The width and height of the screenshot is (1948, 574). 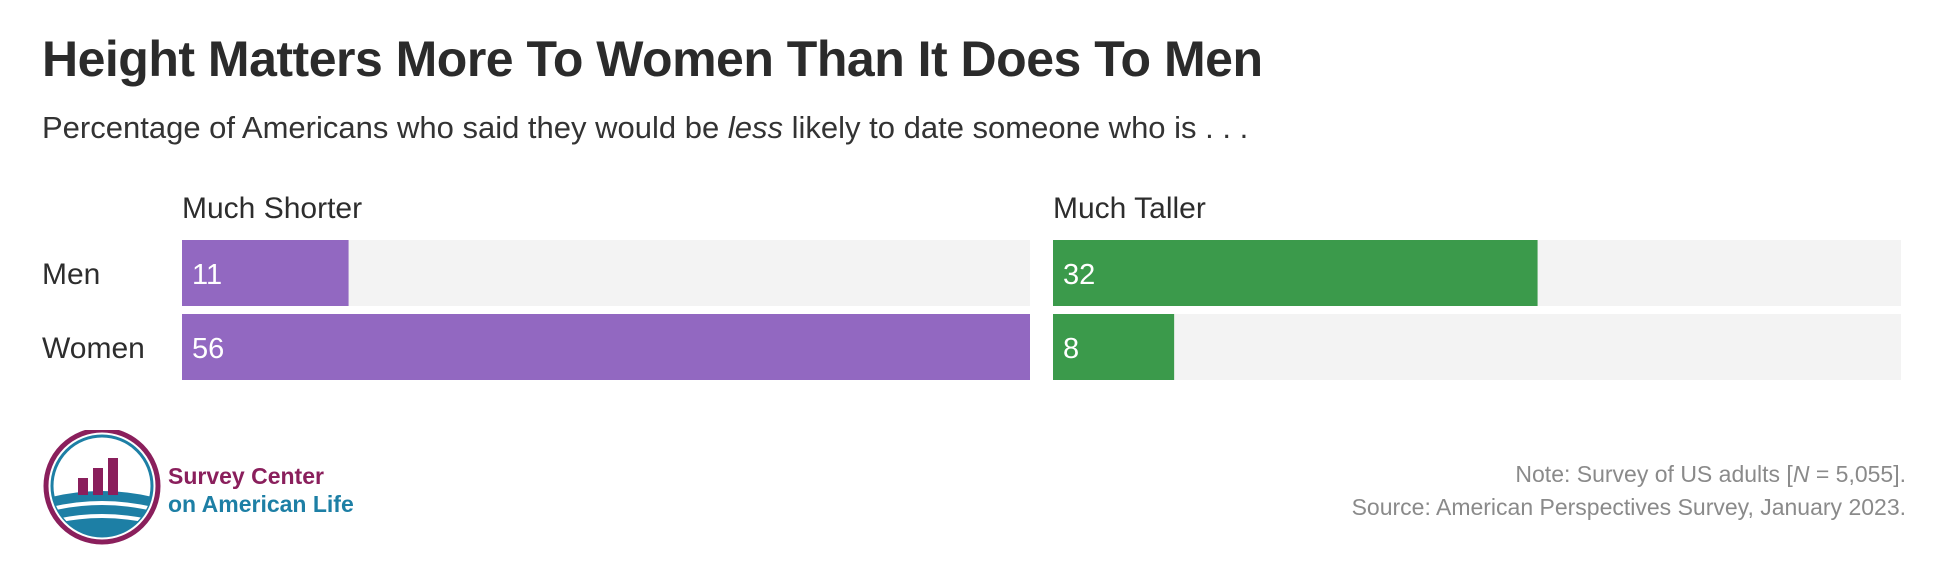 I want to click on value-label-much-taller-women: 8, so click(x=1071, y=349).